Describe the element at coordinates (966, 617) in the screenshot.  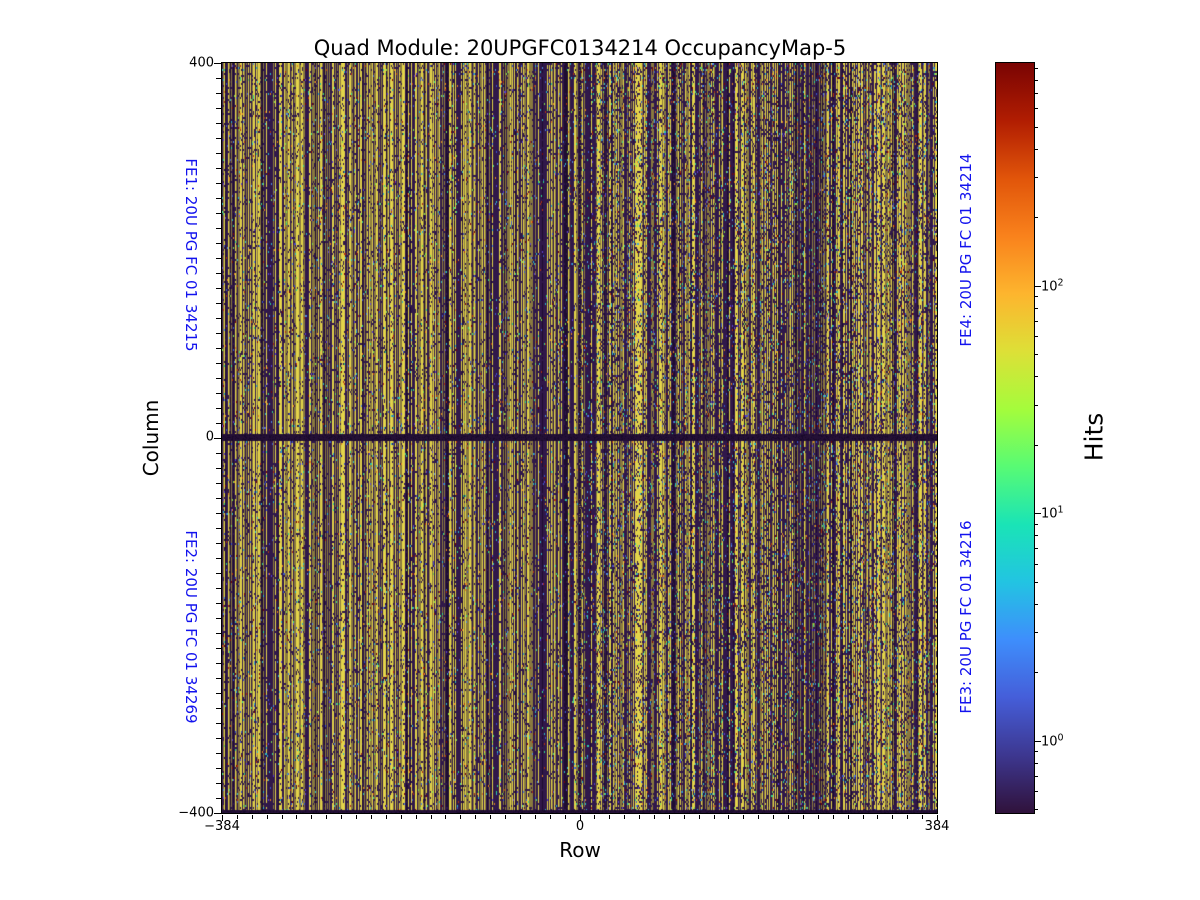
I see `fe3-chip-label: FE3: 20U PG FC 01 34216` at that location.